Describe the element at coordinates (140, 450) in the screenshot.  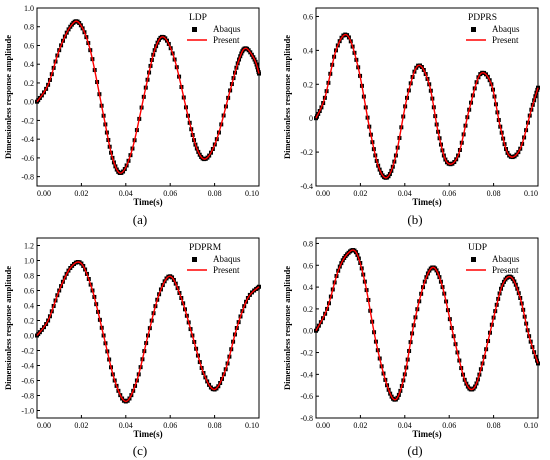
I see `panel-caption: (c)` at that location.